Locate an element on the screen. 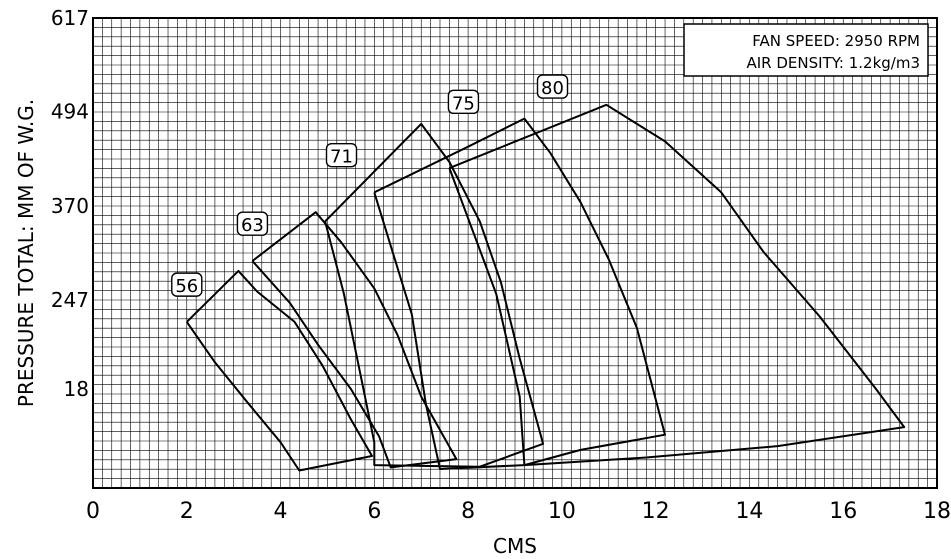 This screenshot has width=951, height=559. info-box-frame is located at coordinates (806, 50).